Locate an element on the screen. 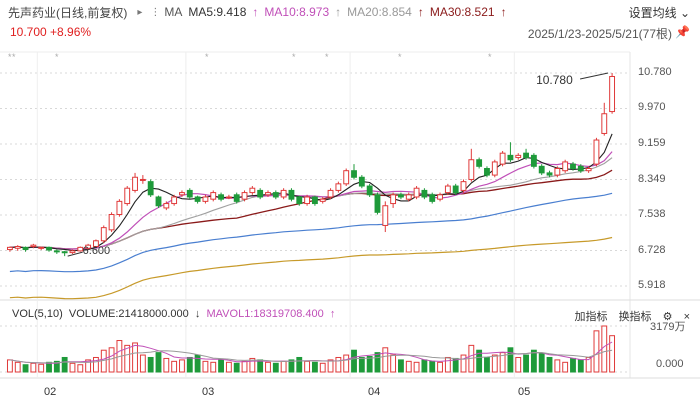 Image resolution: width=700 pixels, height=403 pixels. mavol-value: MAVOL1:18319708.400 is located at coordinates (265, 314).